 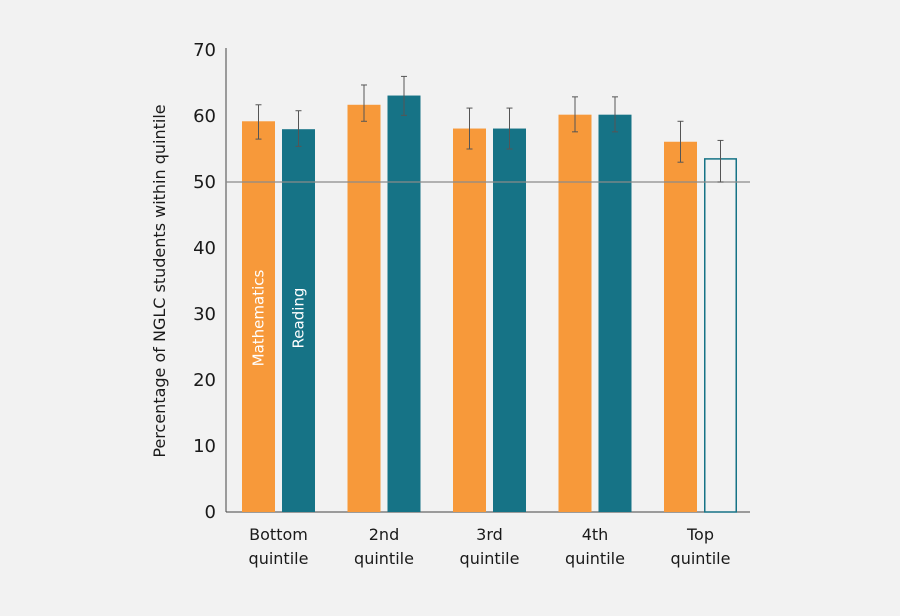 What do you see at coordinates (204, 248) in the screenshot?
I see `y-tick-label-40: 40` at bounding box center [204, 248].